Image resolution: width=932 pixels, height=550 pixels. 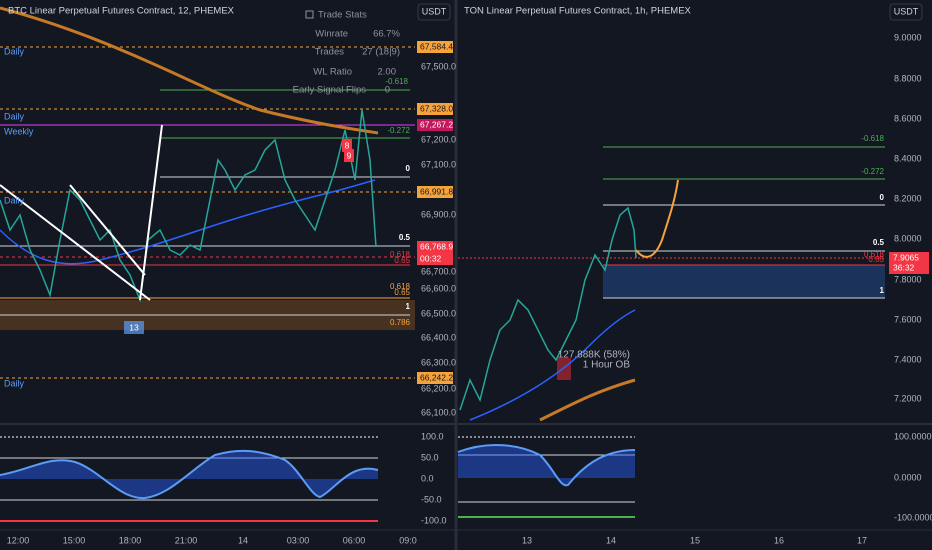 What do you see at coordinates (342, 15) in the screenshot?
I see `stats-title: Trade Stats` at bounding box center [342, 15].